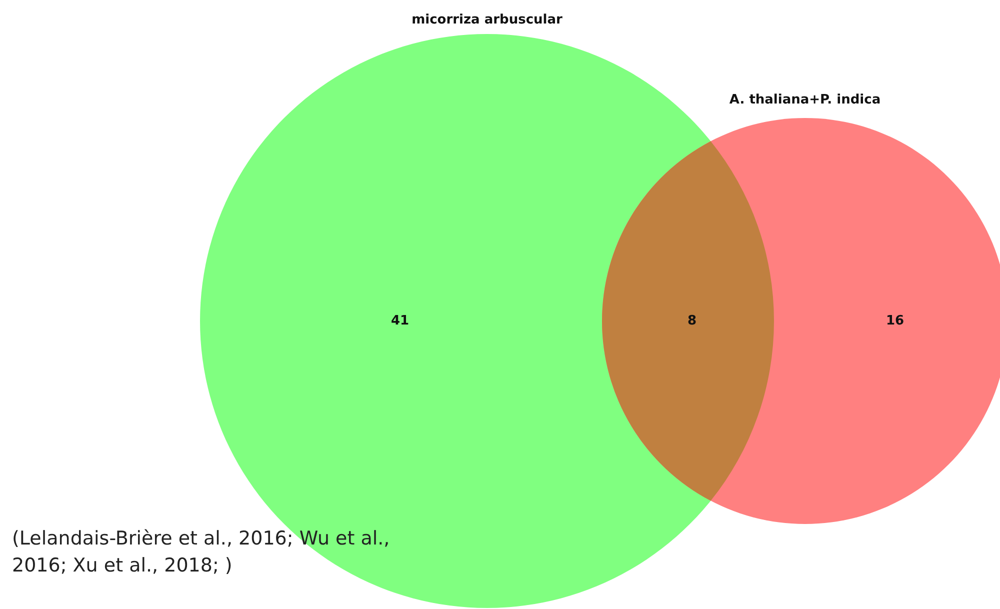 Image resolution: width=1000 pixels, height=609 pixels. I want to click on data-label: 16, so click(895, 321).